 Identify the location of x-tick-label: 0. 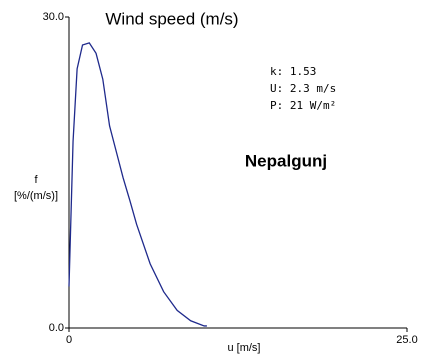
(69, 340).